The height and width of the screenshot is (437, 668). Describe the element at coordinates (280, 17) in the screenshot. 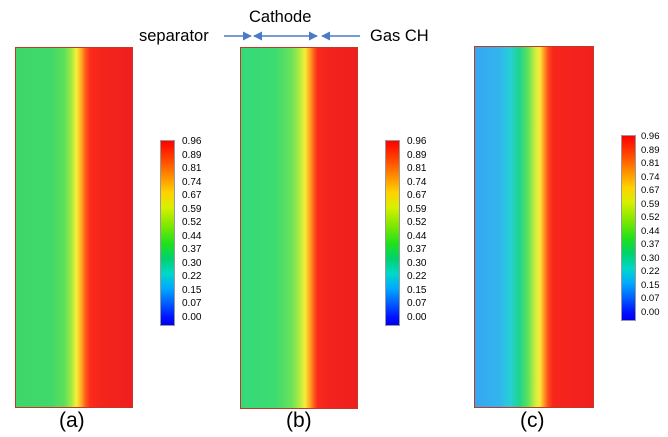

I see `cathode-label: Cathode` at that location.